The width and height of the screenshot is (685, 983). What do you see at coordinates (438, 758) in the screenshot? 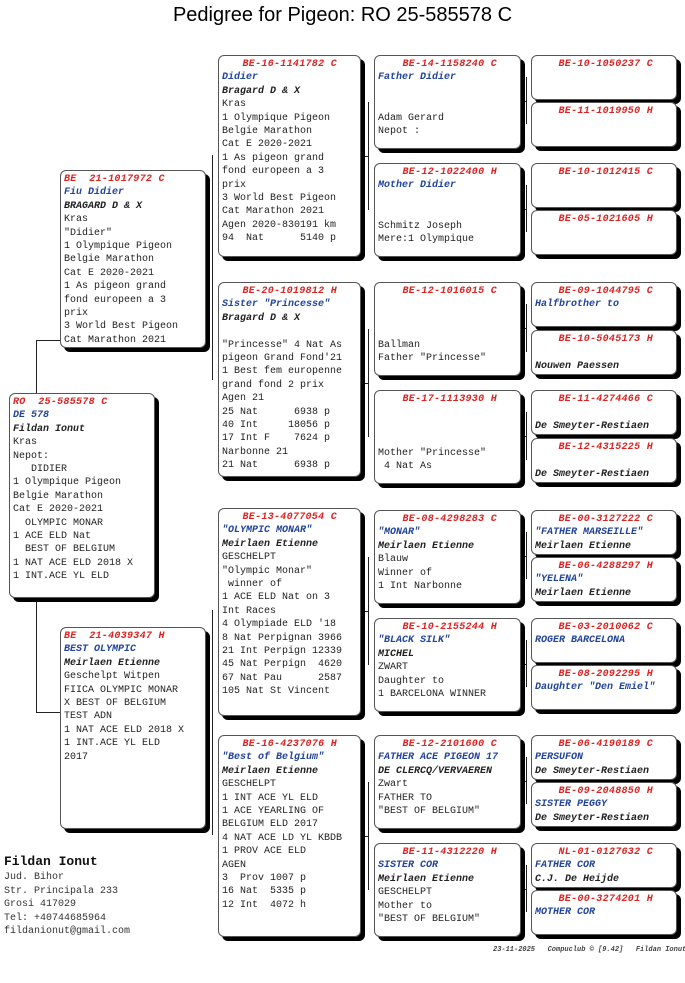
I see `pigeon-name: FATHER ACE PIGEON 17` at bounding box center [438, 758].